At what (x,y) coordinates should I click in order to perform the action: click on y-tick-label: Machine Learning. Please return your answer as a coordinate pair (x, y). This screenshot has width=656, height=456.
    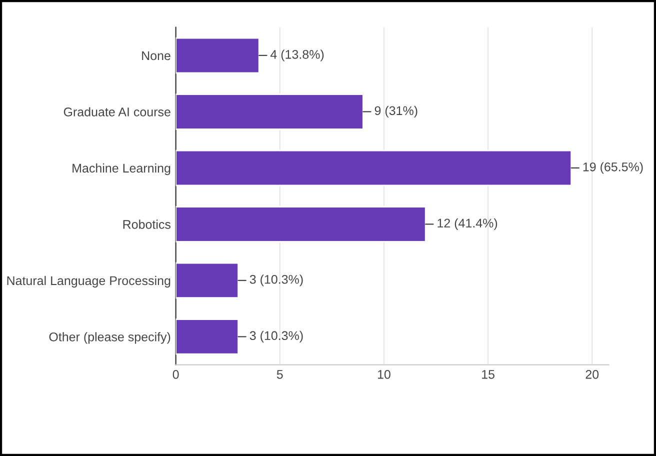
    Looking at the image, I should click on (121, 169).